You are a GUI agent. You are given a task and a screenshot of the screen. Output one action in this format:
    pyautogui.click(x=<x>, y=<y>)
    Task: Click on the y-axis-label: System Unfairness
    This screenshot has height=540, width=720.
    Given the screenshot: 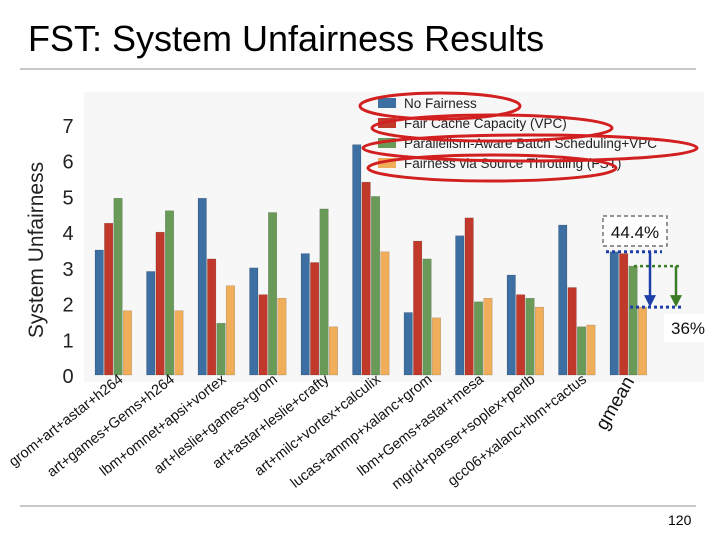 What is the action you would take?
    pyautogui.click(x=36, y=250)
    